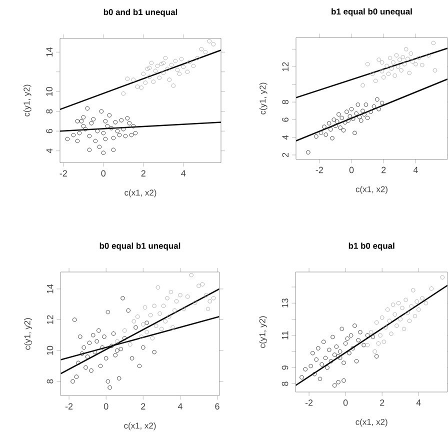  Describe the element at coordinates (50, 319) in the screenshot. I see `y-tick-label: 12` at that location.